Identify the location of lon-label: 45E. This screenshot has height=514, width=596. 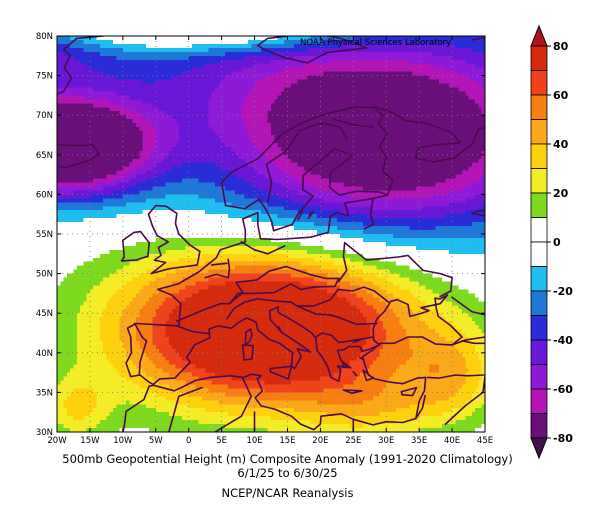
(485, 441).